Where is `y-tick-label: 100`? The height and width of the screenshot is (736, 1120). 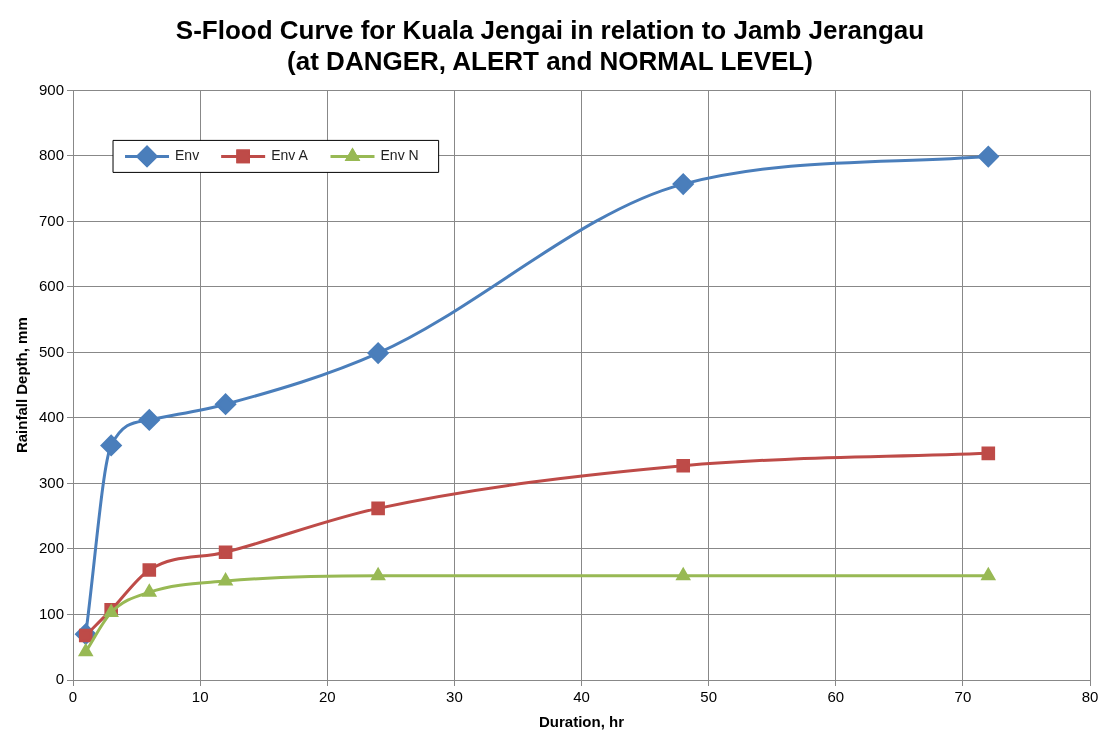
y-tick-label: 100 is located at coordinates (52, 613).